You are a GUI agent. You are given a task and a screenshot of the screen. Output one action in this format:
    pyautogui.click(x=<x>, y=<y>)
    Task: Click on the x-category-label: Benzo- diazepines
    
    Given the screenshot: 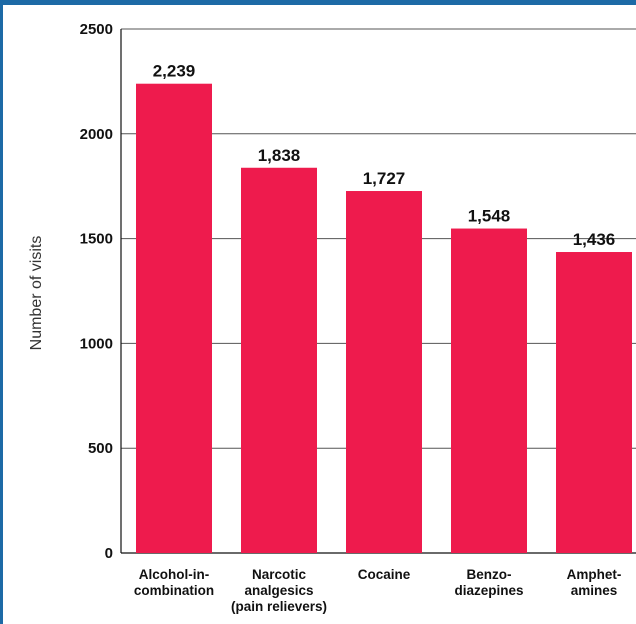 What is the action you would take?
    pyautogui.click(x=489, y=582)
    